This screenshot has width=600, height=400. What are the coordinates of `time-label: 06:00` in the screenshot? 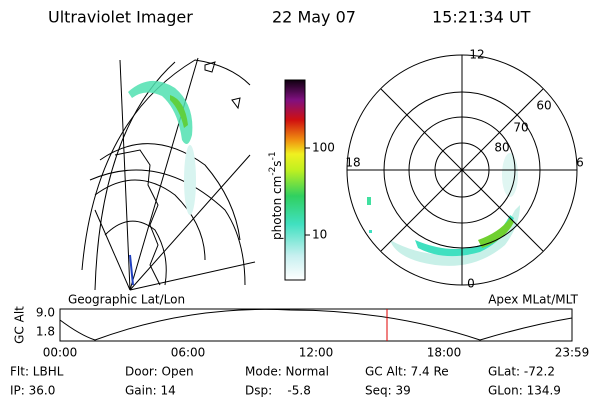 It's located at (188, 353).